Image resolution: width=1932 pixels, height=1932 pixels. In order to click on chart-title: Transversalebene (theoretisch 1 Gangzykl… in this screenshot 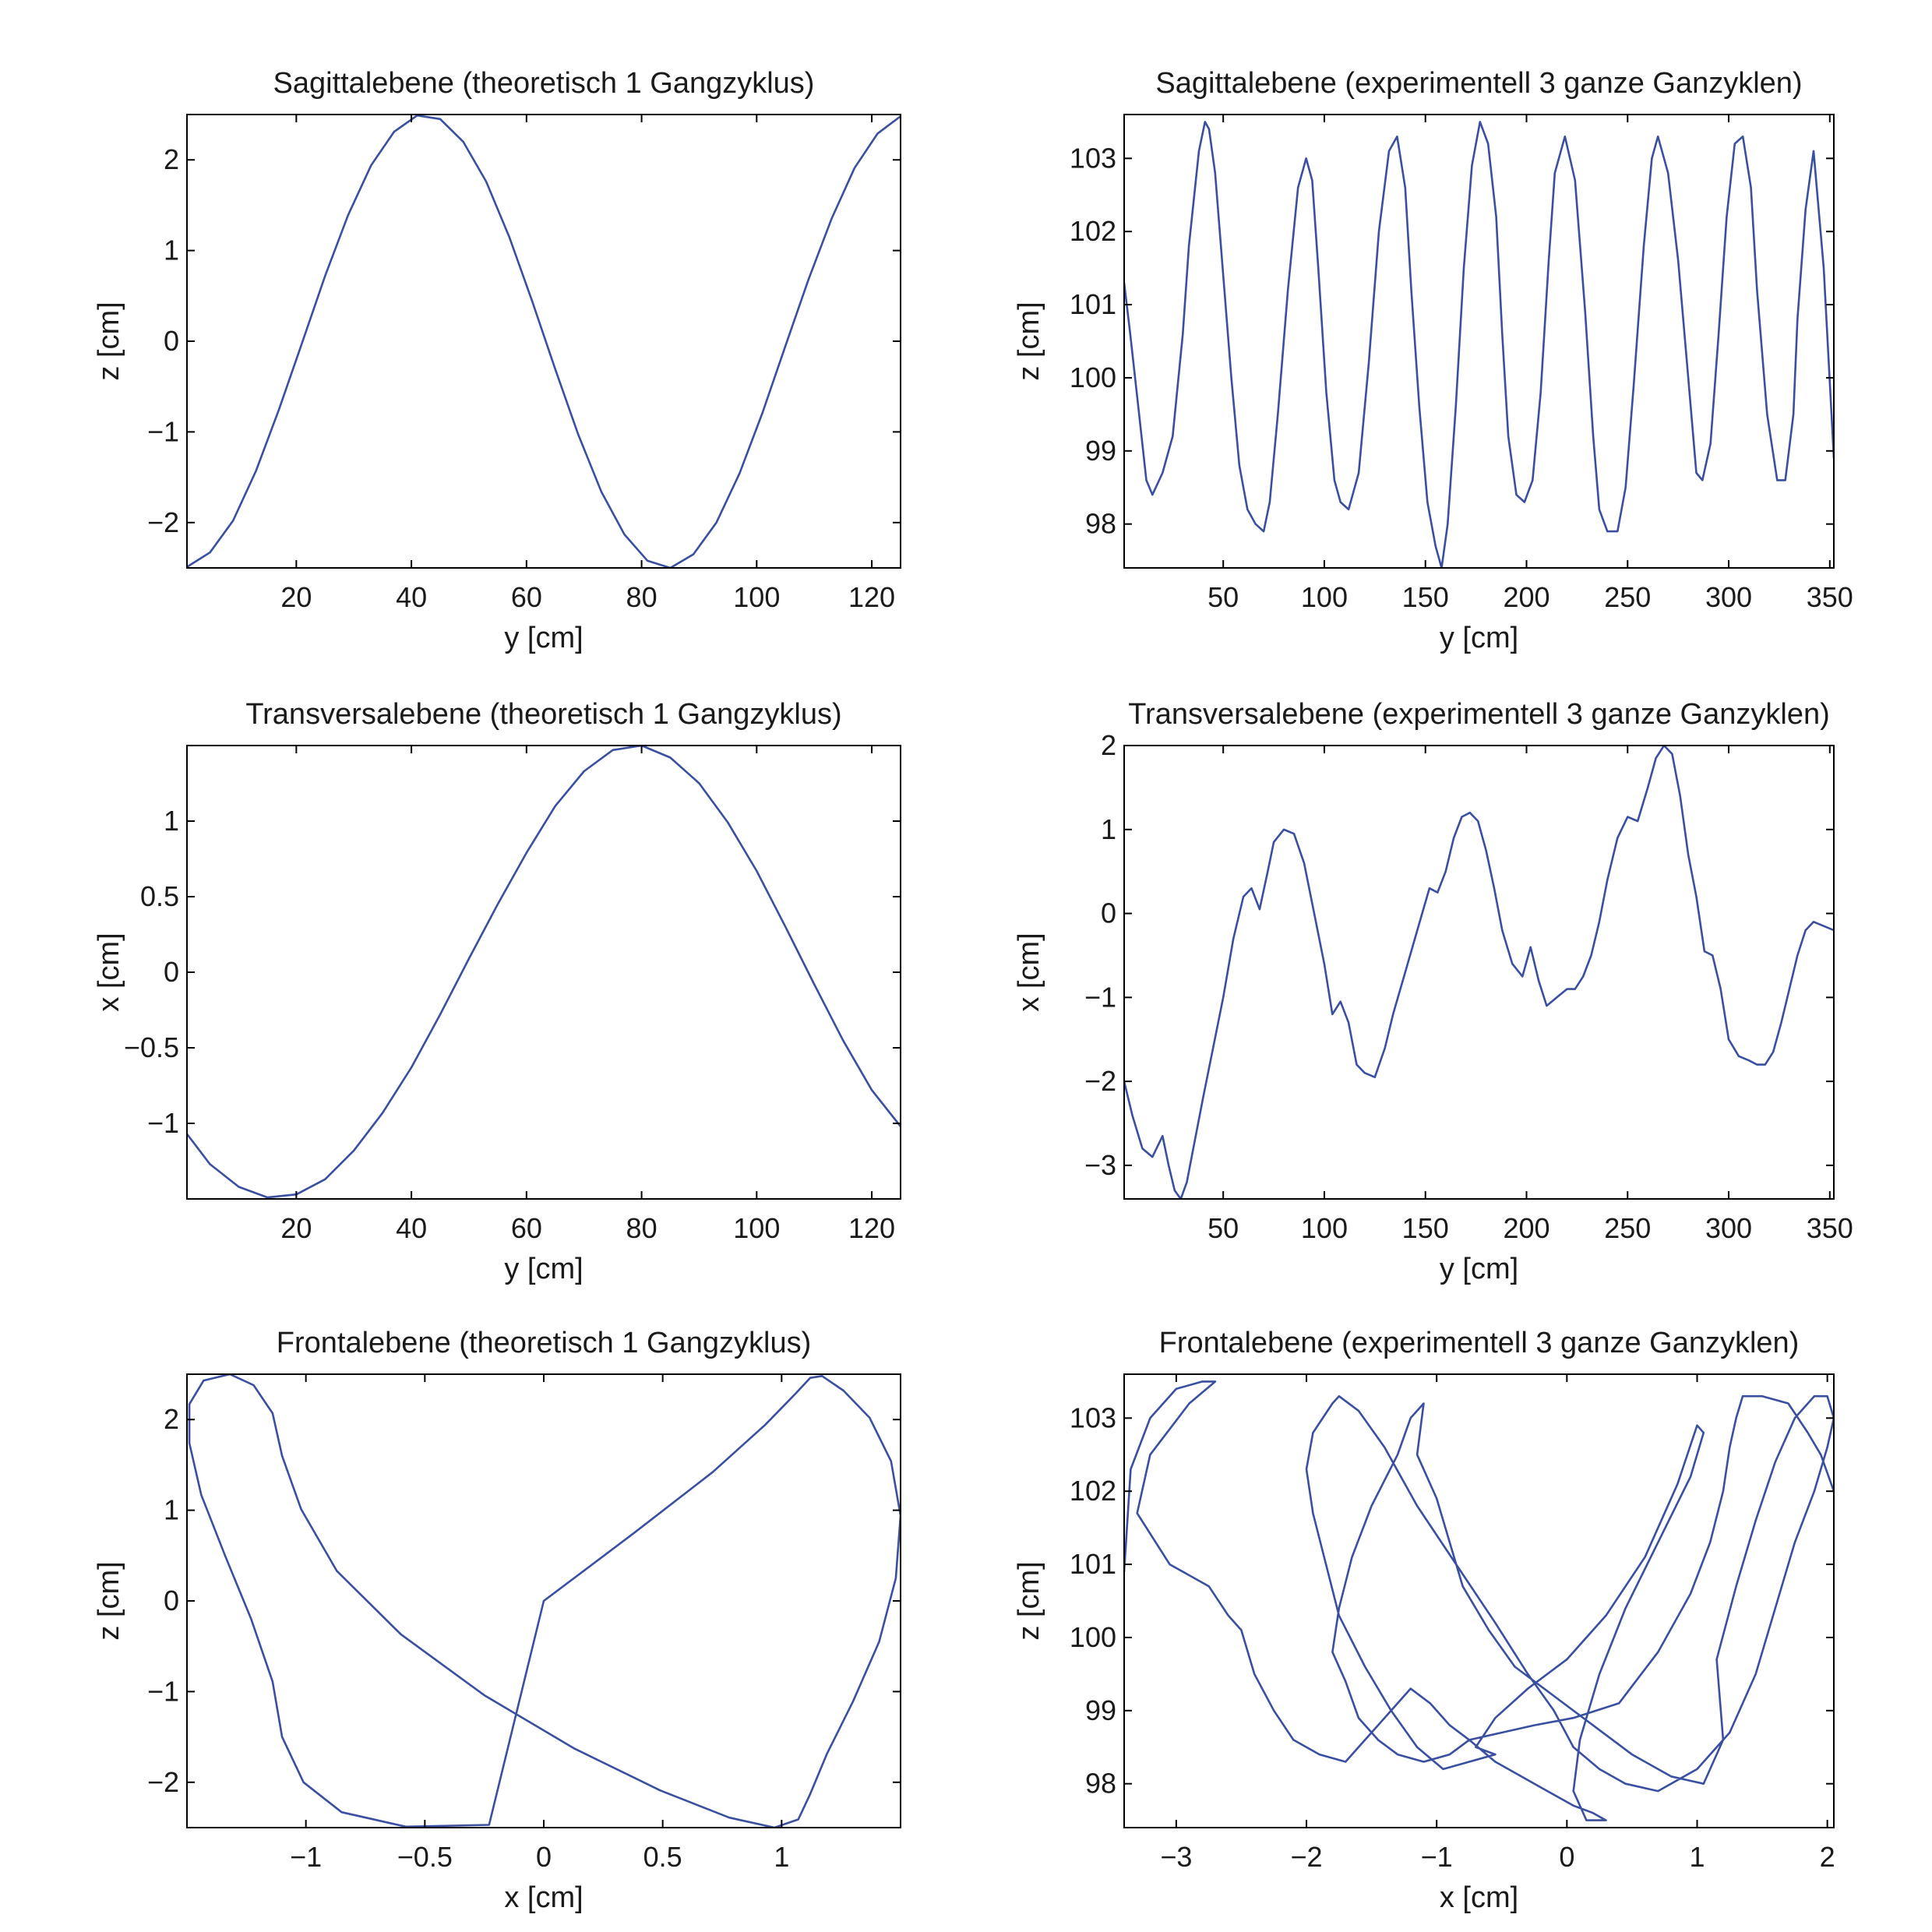, I will do `click(543, 714)`.